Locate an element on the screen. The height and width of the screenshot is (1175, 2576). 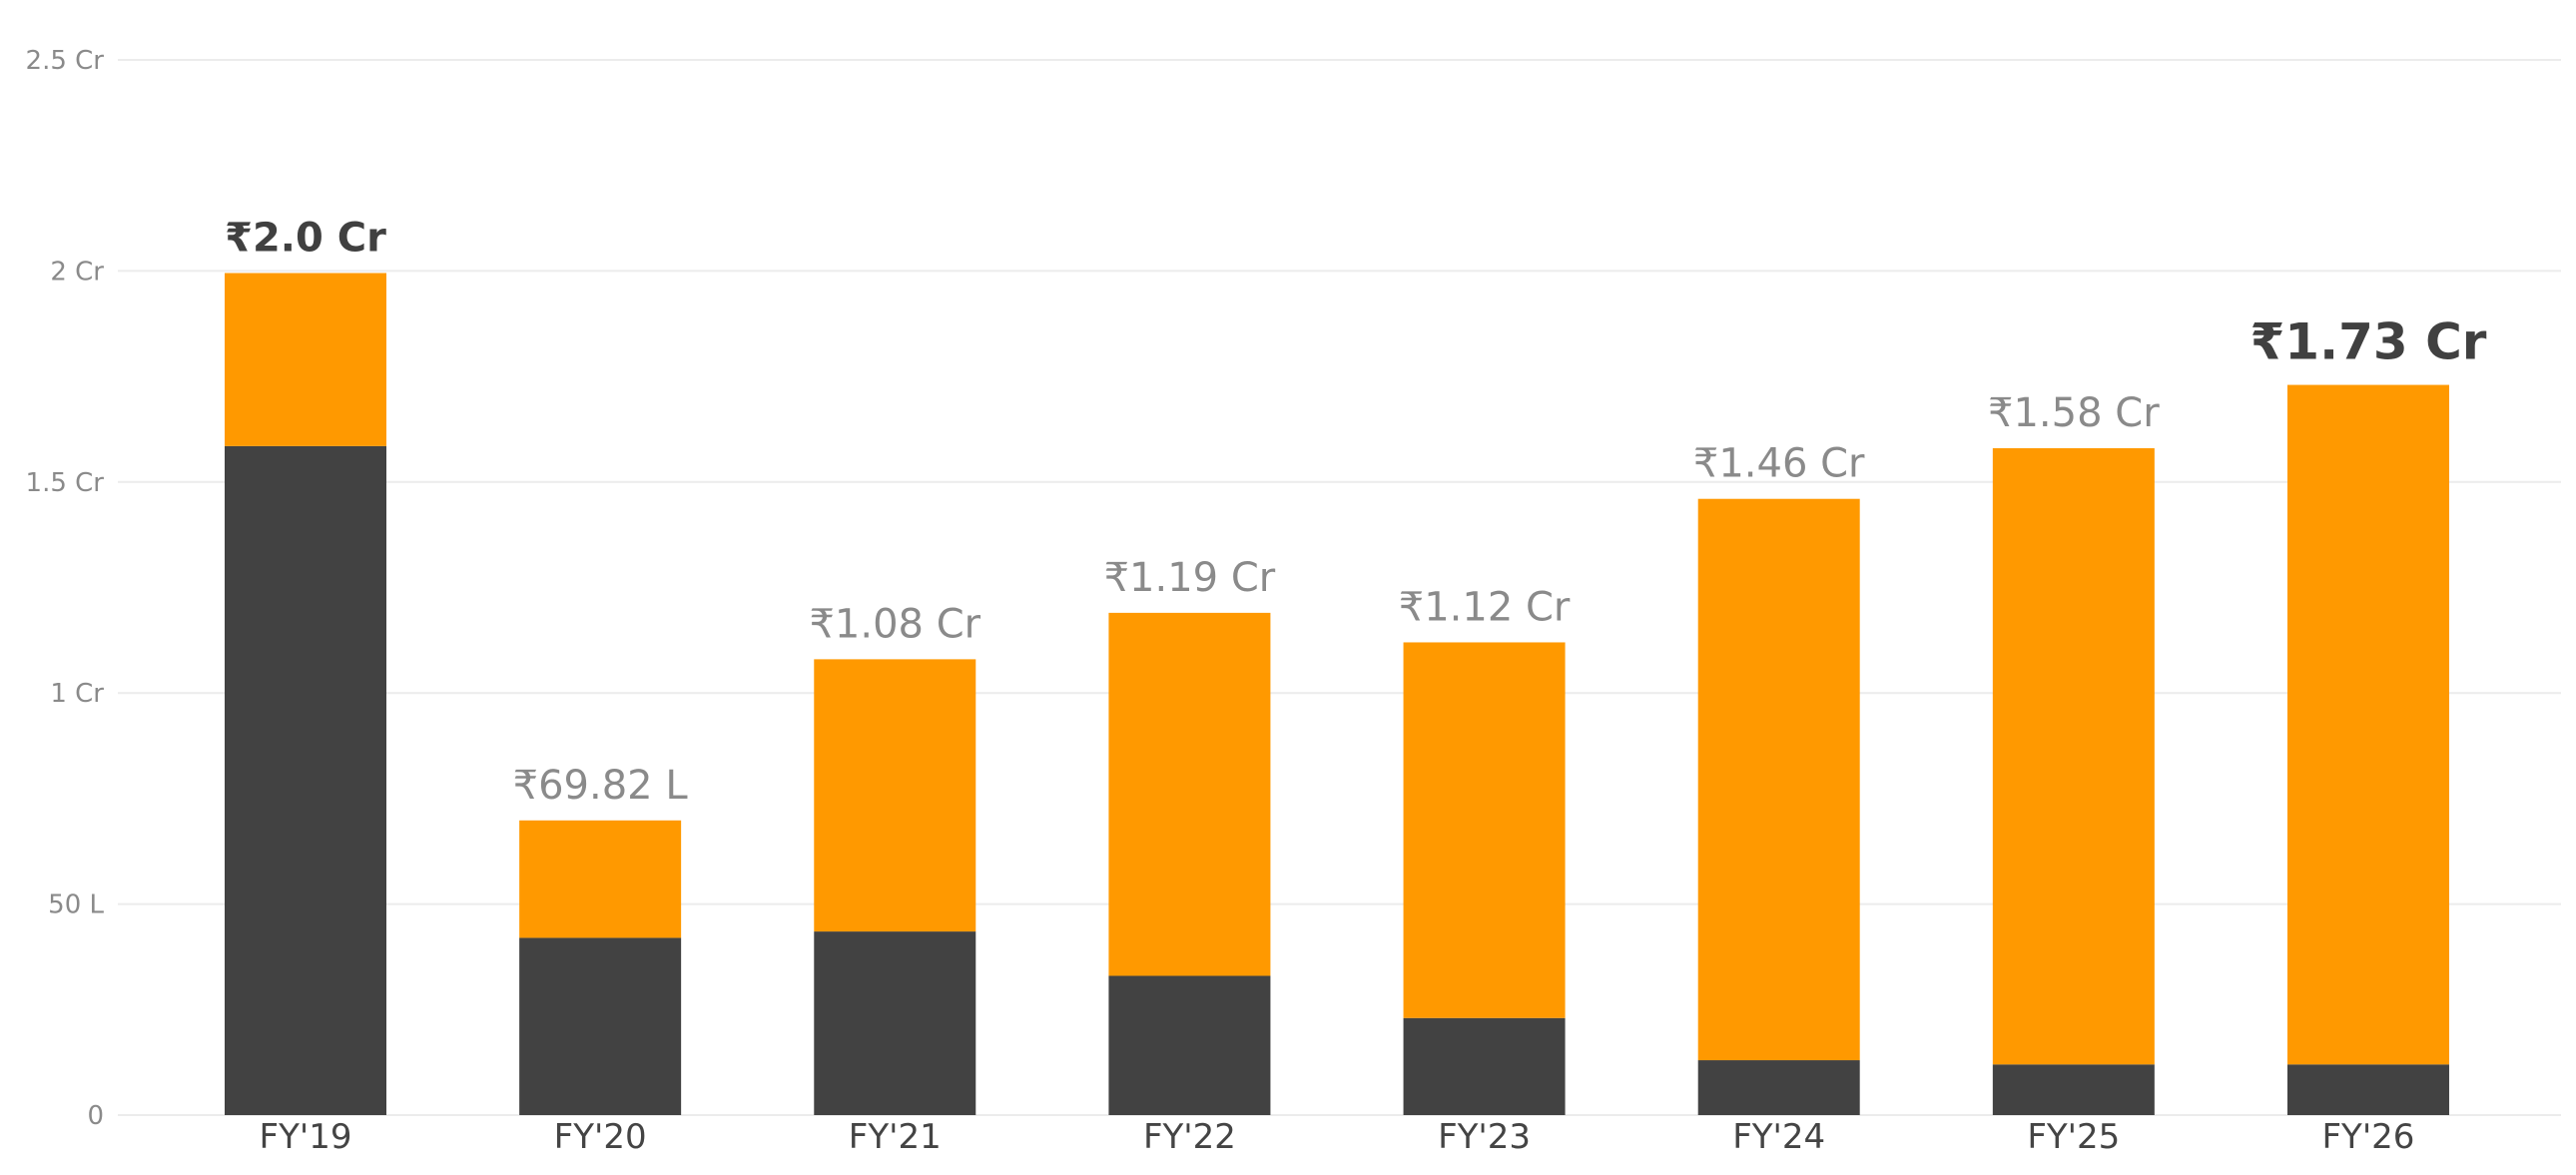
y-tick-label: 1 Cr is located at coordinates (77, 694).